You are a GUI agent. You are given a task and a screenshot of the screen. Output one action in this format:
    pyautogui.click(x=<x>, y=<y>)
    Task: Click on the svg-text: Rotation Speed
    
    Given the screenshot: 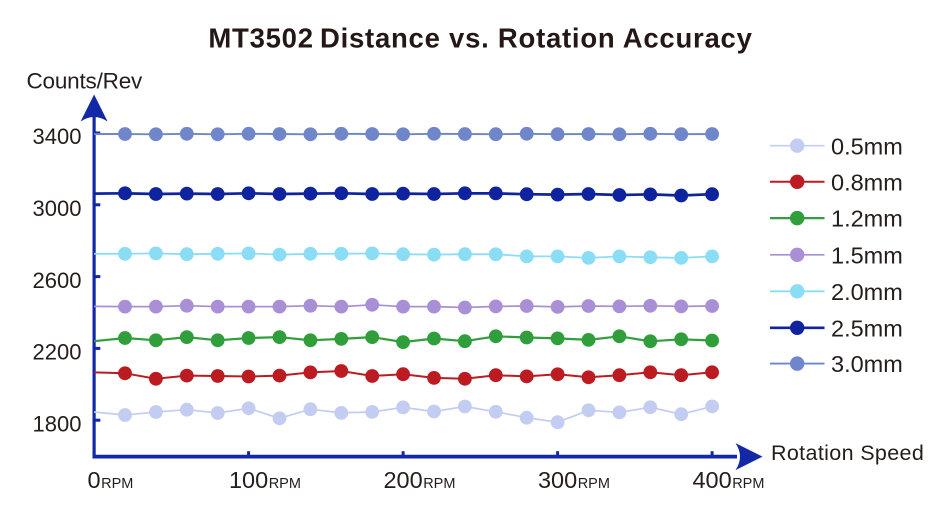 What is the action you would take?
    pyautogui.click(x=847, y=453)
    